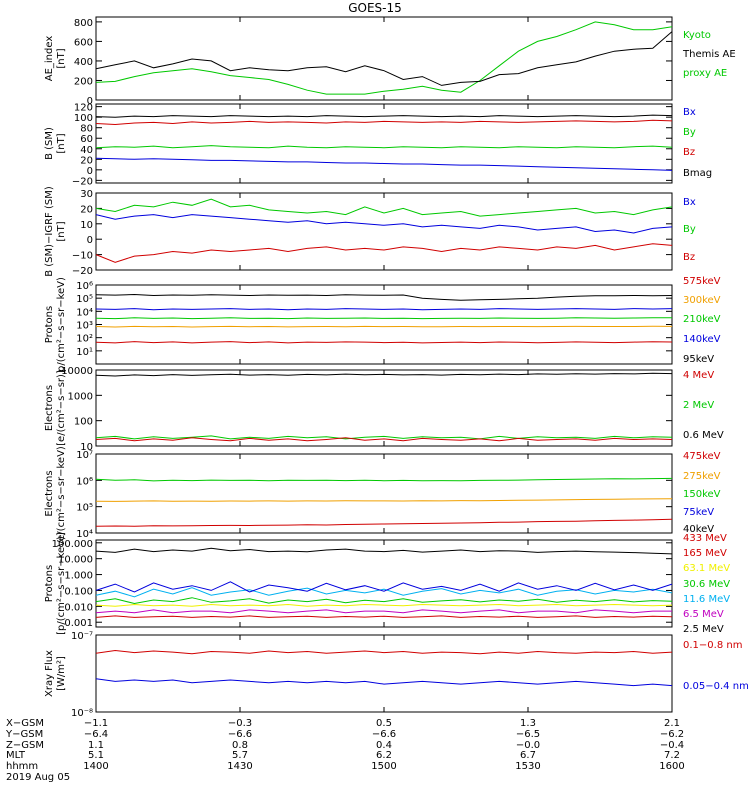  I want to click on y-tick-label: 60, so click(86, 139).